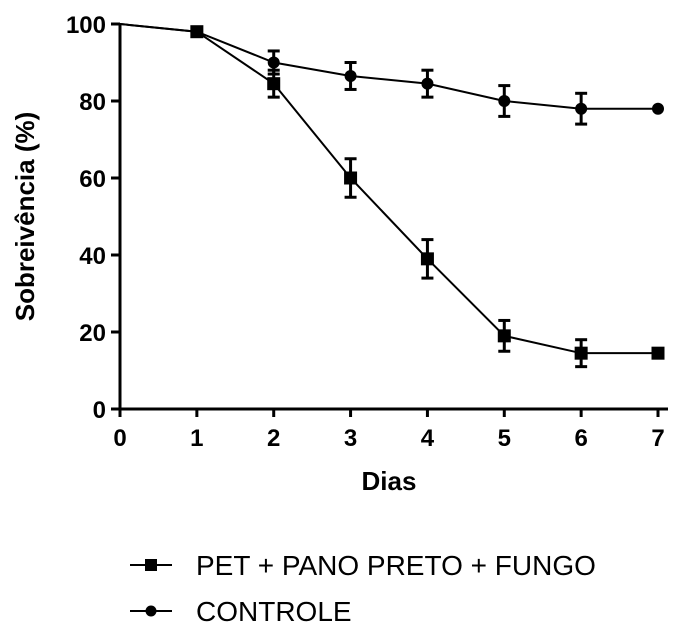 This screenshot has width=687, height=626. Describe the element at coordinates (25, 217) in the screenshot. I see `y-axis-title: Sobreivência (%)` at that location.